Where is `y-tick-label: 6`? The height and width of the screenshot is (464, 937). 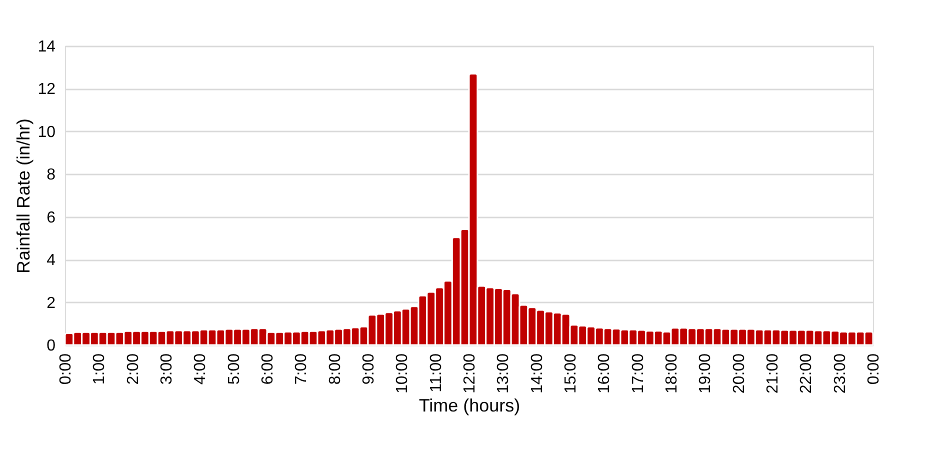 y-tick-label: 6 is located at coordinates (51, 217).